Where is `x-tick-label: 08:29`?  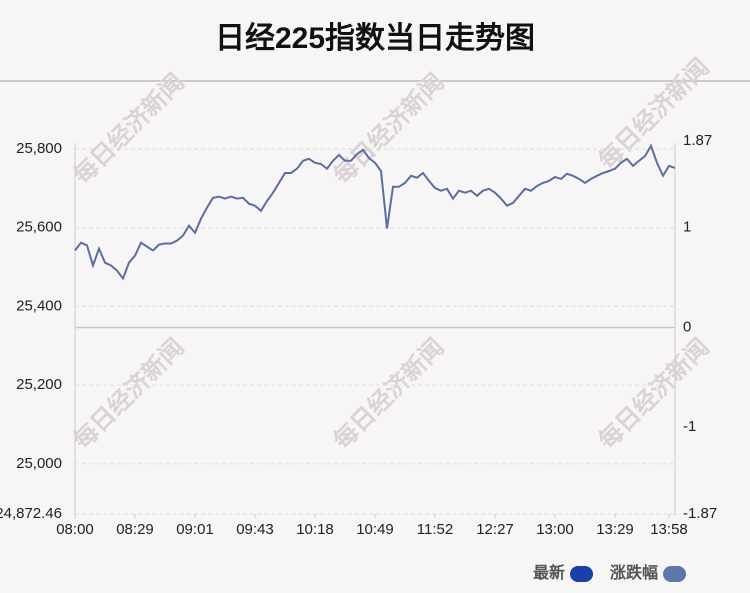
x-tick-label: 08:29 is located at coordinates (135, 529).